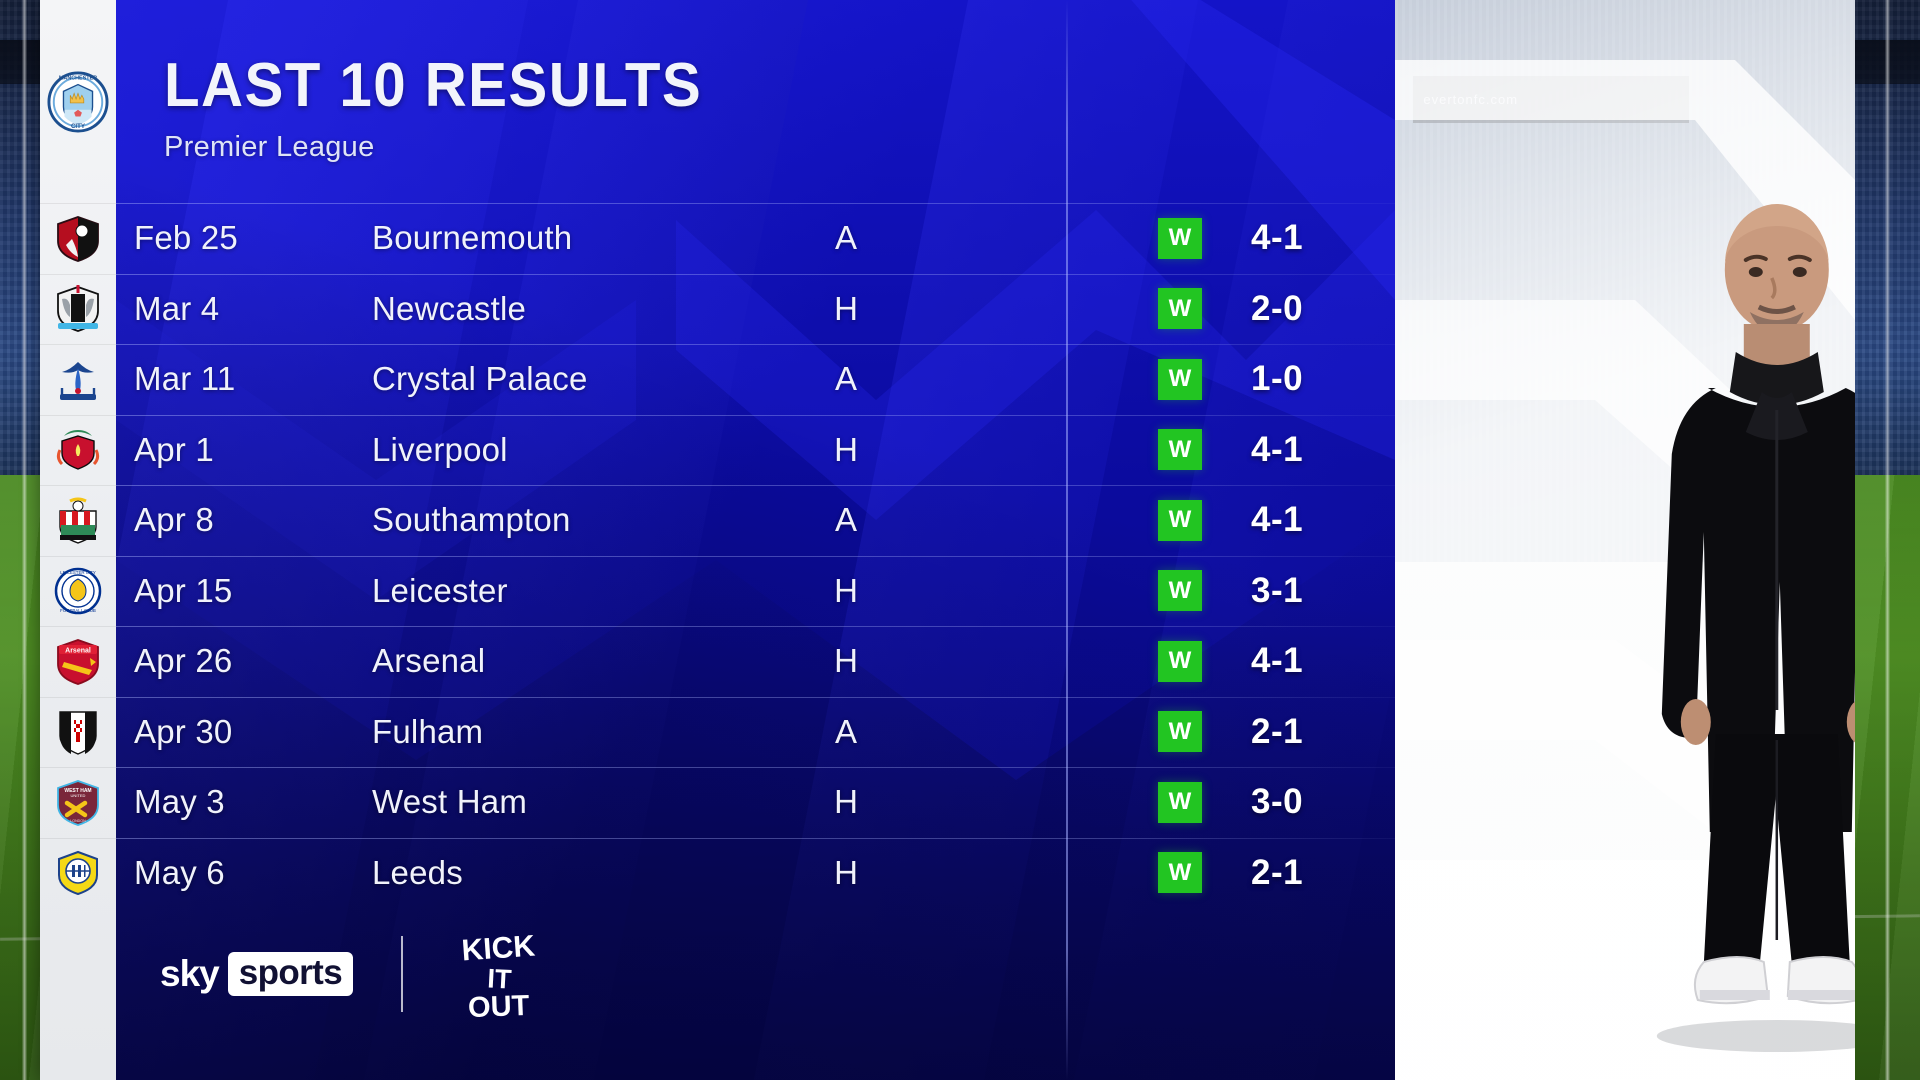 This screenshot has width=1920, height=1080. What do you see at coordinates (78, 126) in the screenshot?
I see `svg-text: CITY` at bounding box center [78, 126].